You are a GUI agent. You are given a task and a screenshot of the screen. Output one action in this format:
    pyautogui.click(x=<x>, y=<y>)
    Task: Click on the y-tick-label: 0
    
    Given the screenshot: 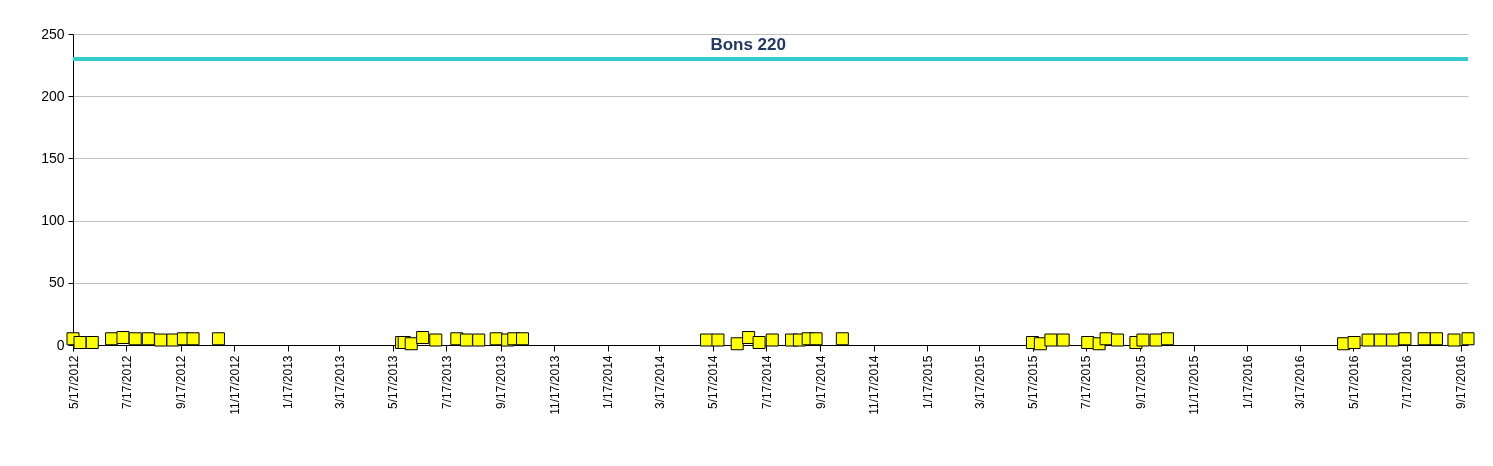 What is the action you would take?
    pyautogui.click(x=60, y=344)
    